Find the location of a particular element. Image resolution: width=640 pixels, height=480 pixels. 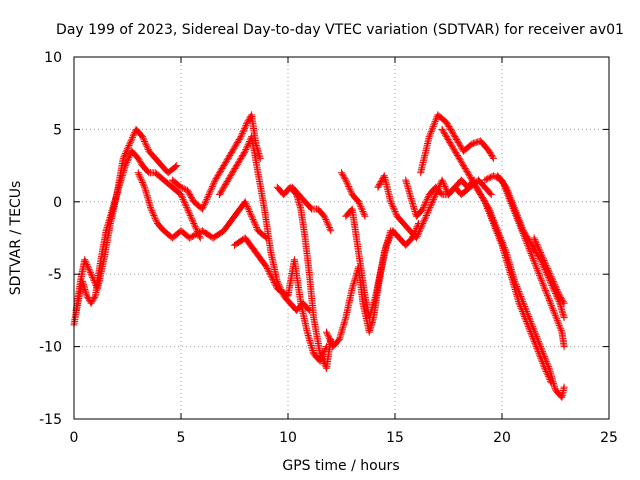

x-tick-label: 20 is located at coordinates (502, 438).